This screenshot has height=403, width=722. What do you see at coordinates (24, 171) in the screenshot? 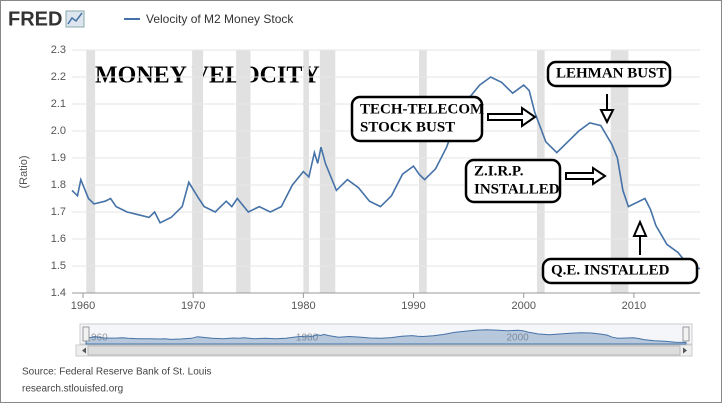
I see `y-axis-label: (Ratio)` at bounding box center [24, 171].